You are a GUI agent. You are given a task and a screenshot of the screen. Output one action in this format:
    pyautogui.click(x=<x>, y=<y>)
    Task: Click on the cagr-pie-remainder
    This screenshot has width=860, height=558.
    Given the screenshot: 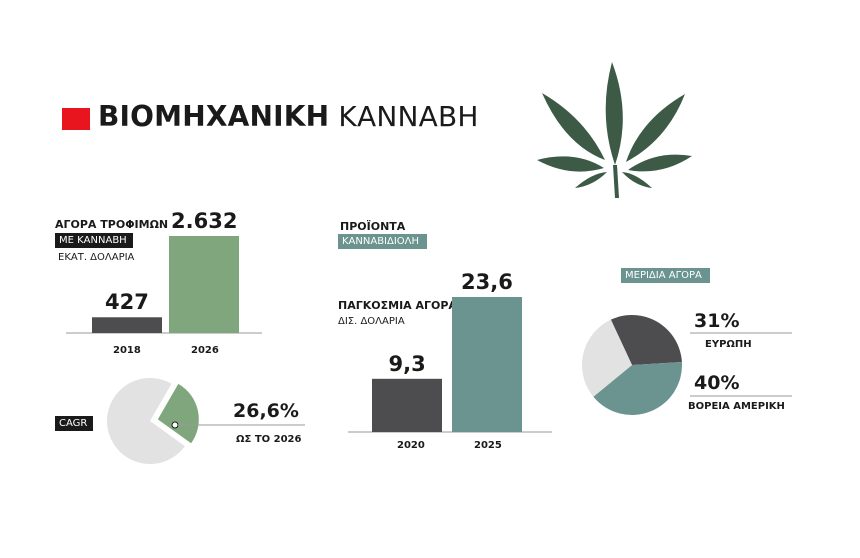 What is the action you would take?
    pyautogui.click(x=146, y=420)
    